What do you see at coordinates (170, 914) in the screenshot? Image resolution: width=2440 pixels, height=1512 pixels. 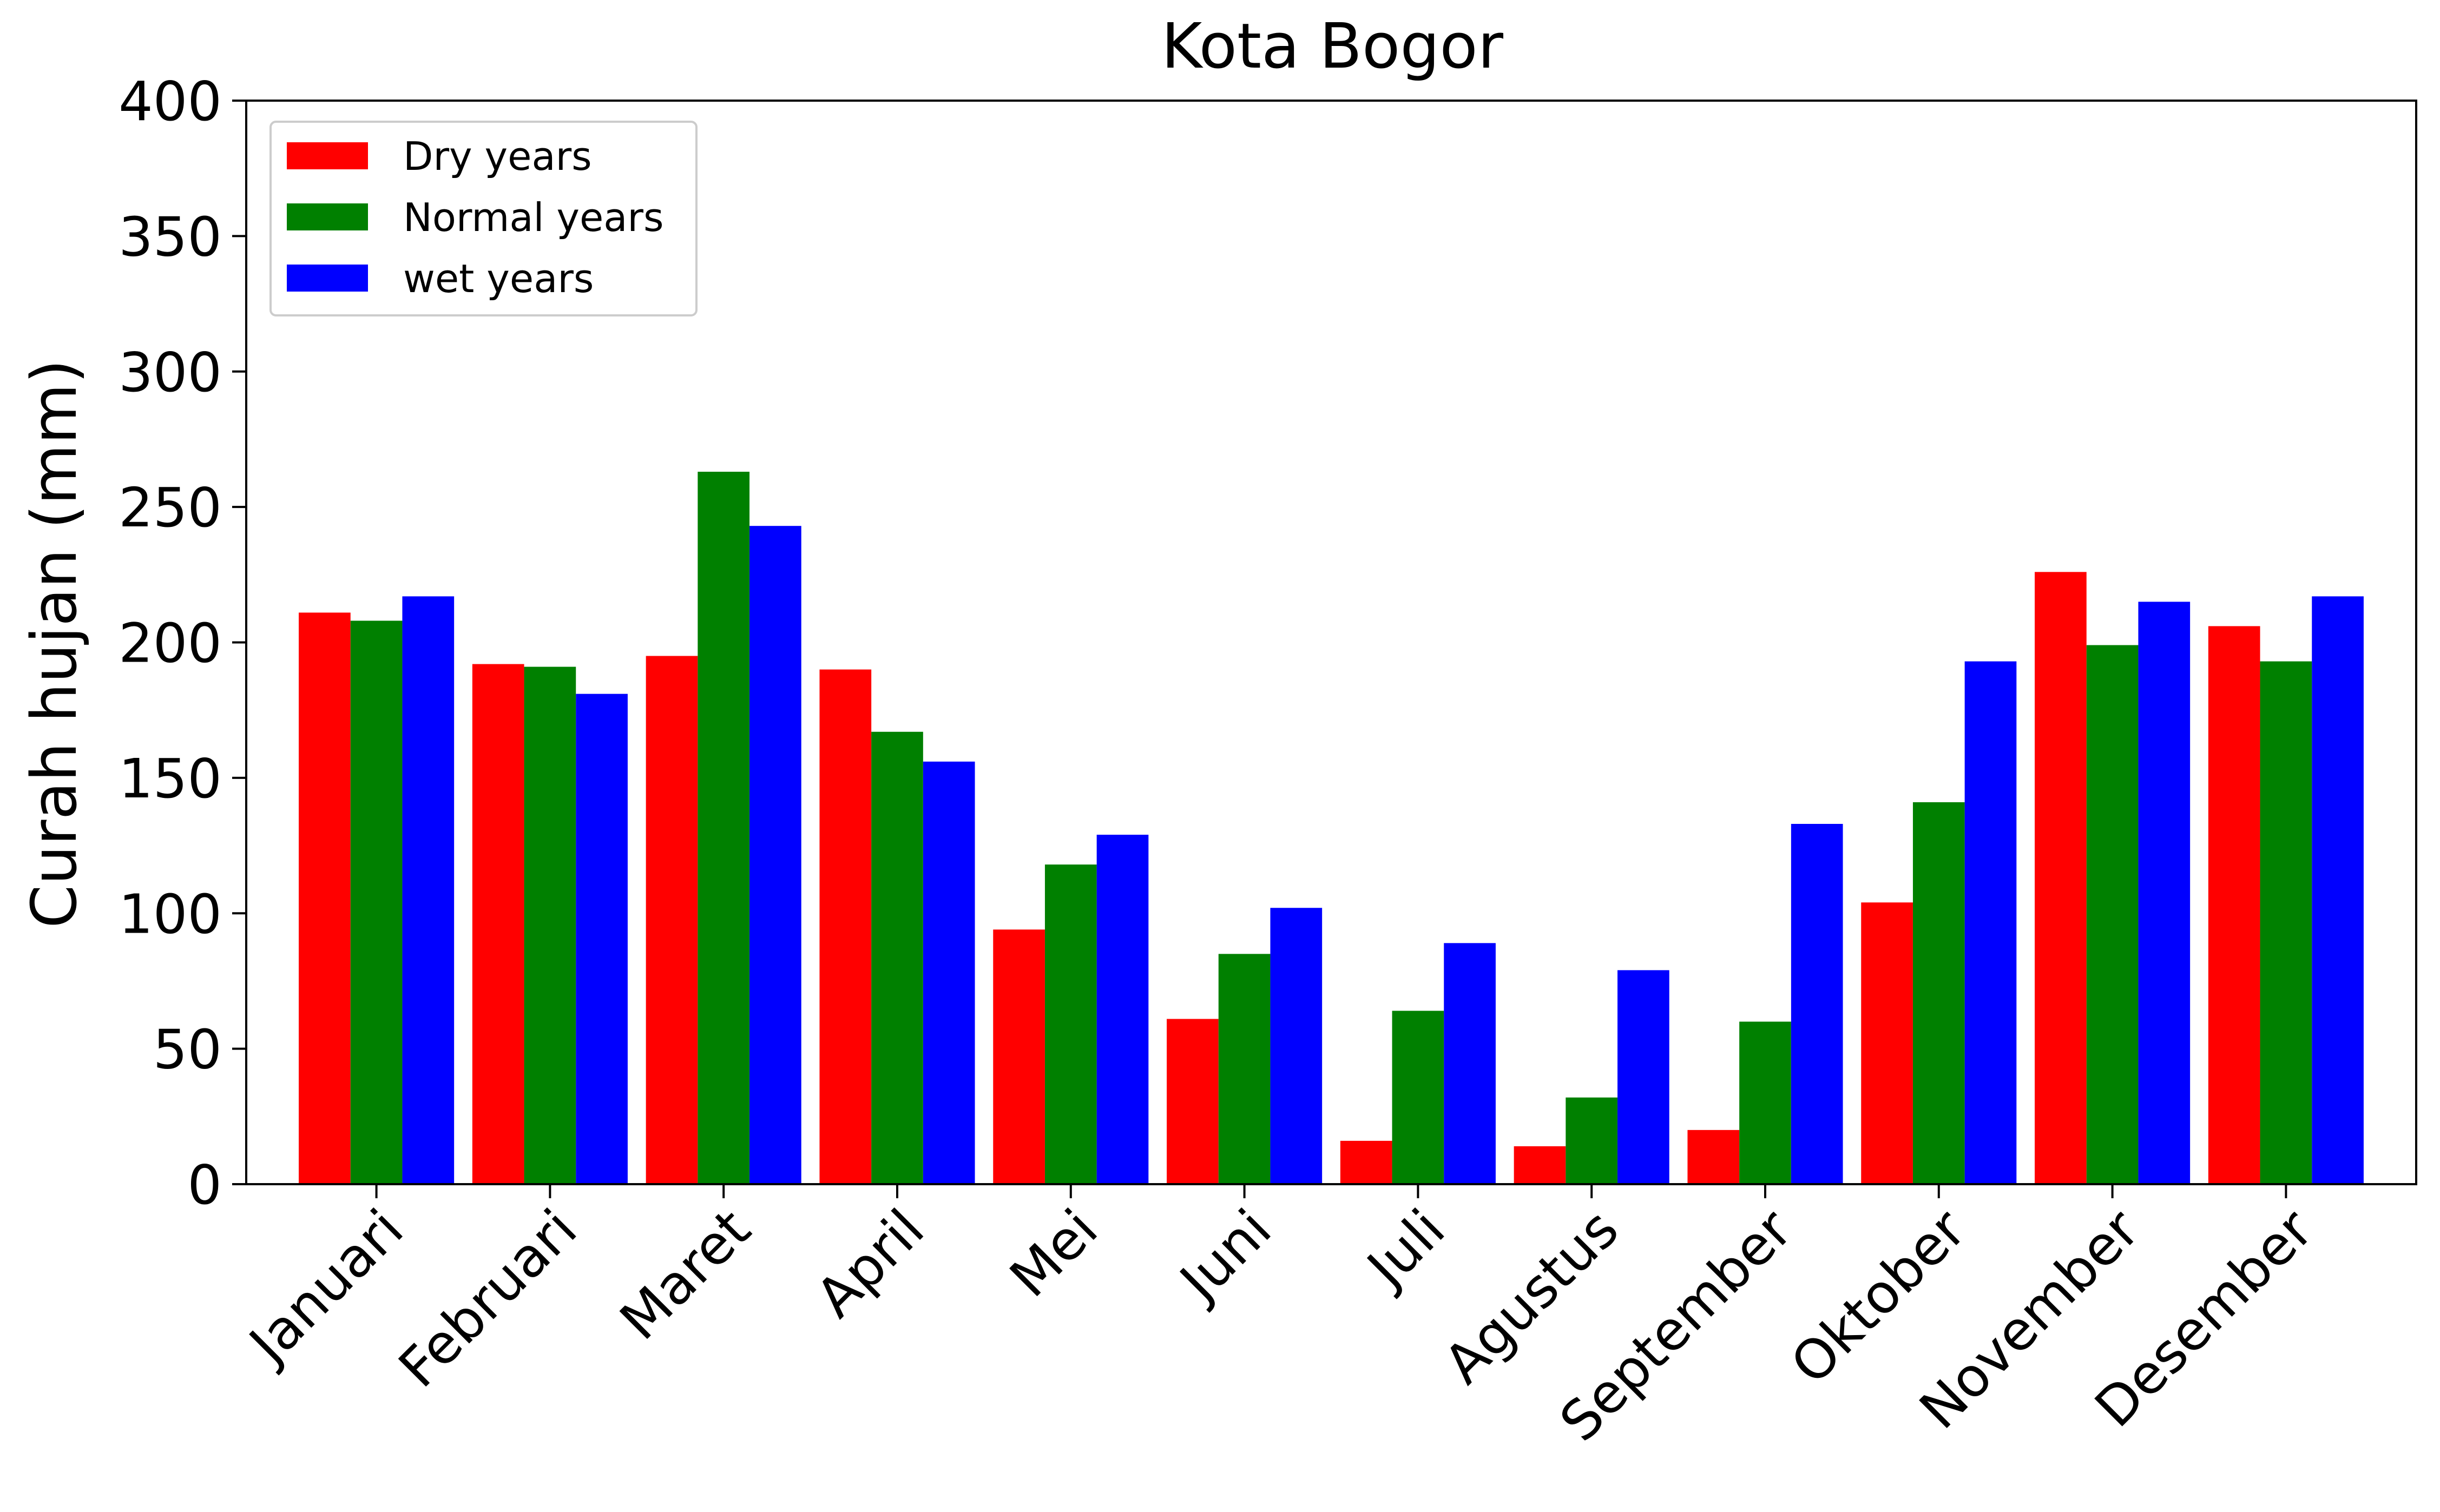 I see `y-tick-label: 100` at bounding box center [170, 914].